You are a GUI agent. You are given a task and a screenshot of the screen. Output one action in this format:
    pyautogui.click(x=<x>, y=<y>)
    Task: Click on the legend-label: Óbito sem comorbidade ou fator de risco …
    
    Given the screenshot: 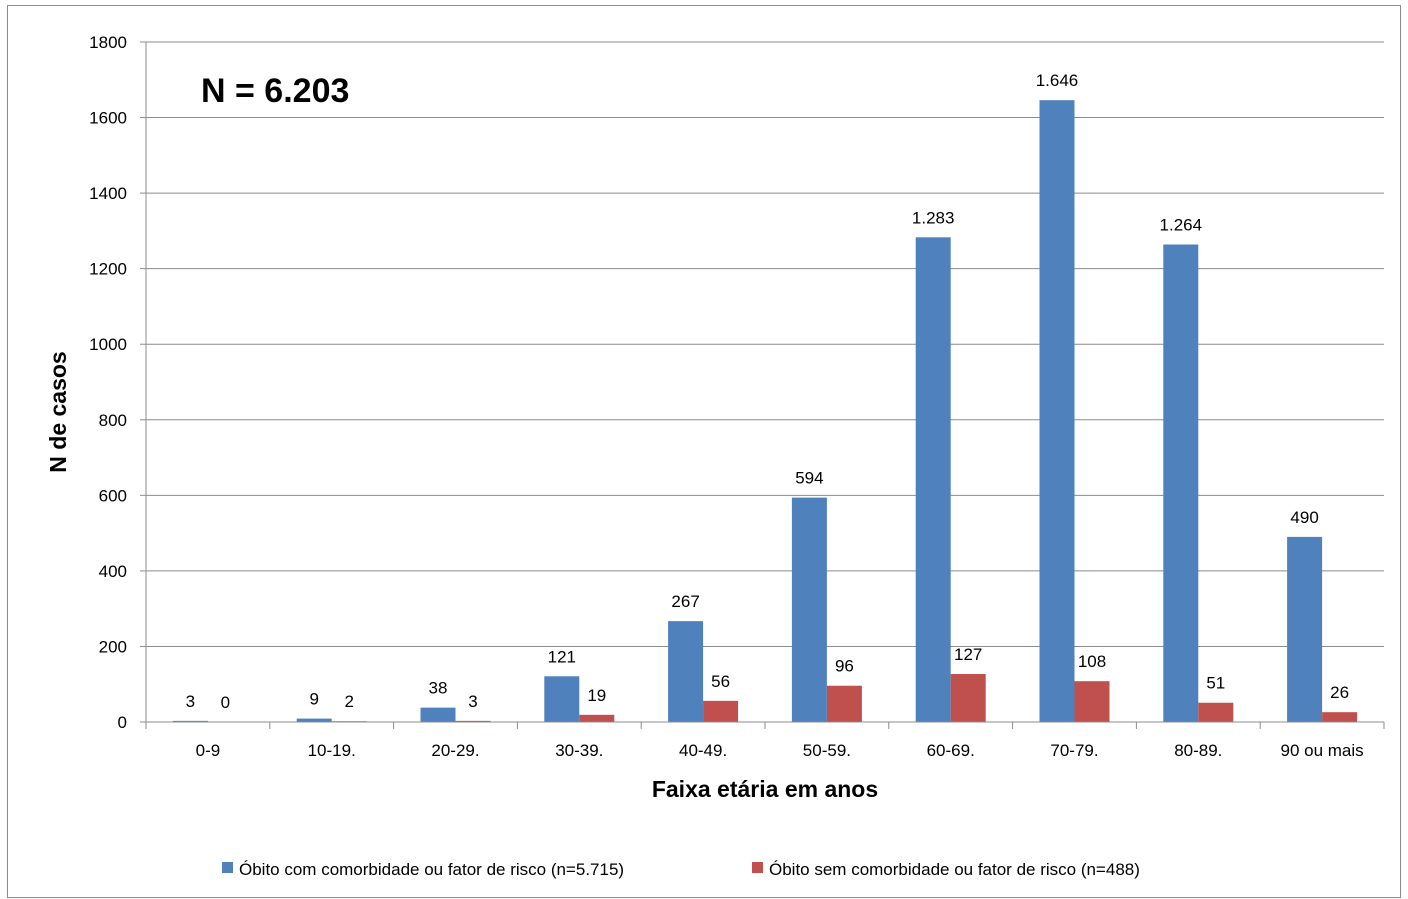 What is the action you would take?
    pyautogui.click(x=954, y=869)
    